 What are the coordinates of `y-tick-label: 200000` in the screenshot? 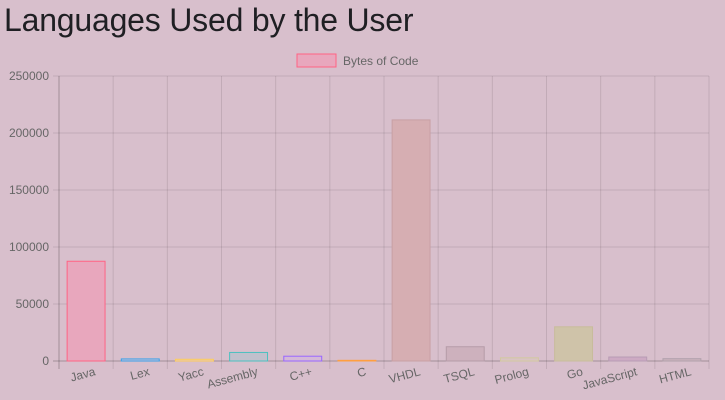 It's located at (29, 133).